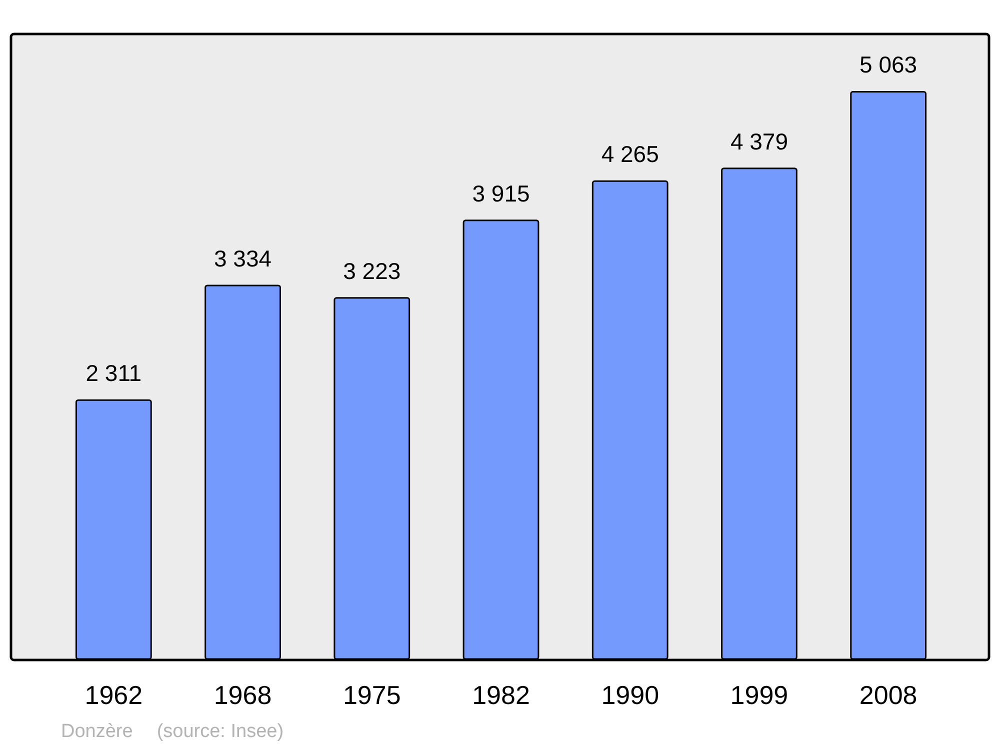  I want to click on data-label: 3 915, so click(501, 193).